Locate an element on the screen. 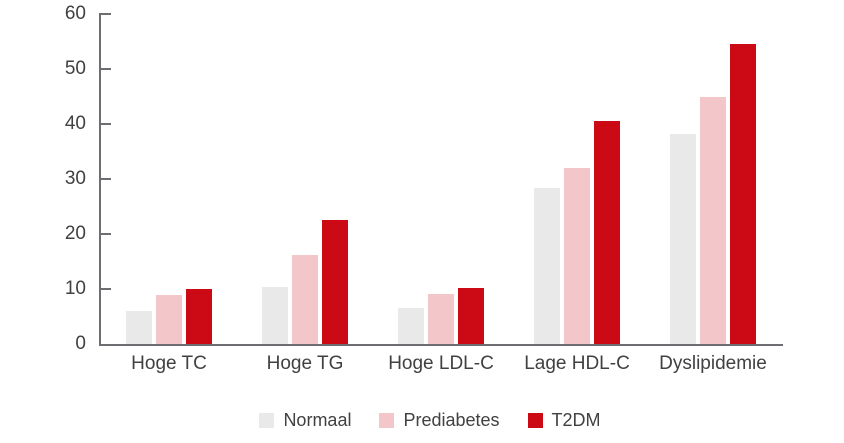 Image resolution: width=844 pixels, height=443 pixels. x-category-label: Hoge TC is located at coordinates (169, 363).